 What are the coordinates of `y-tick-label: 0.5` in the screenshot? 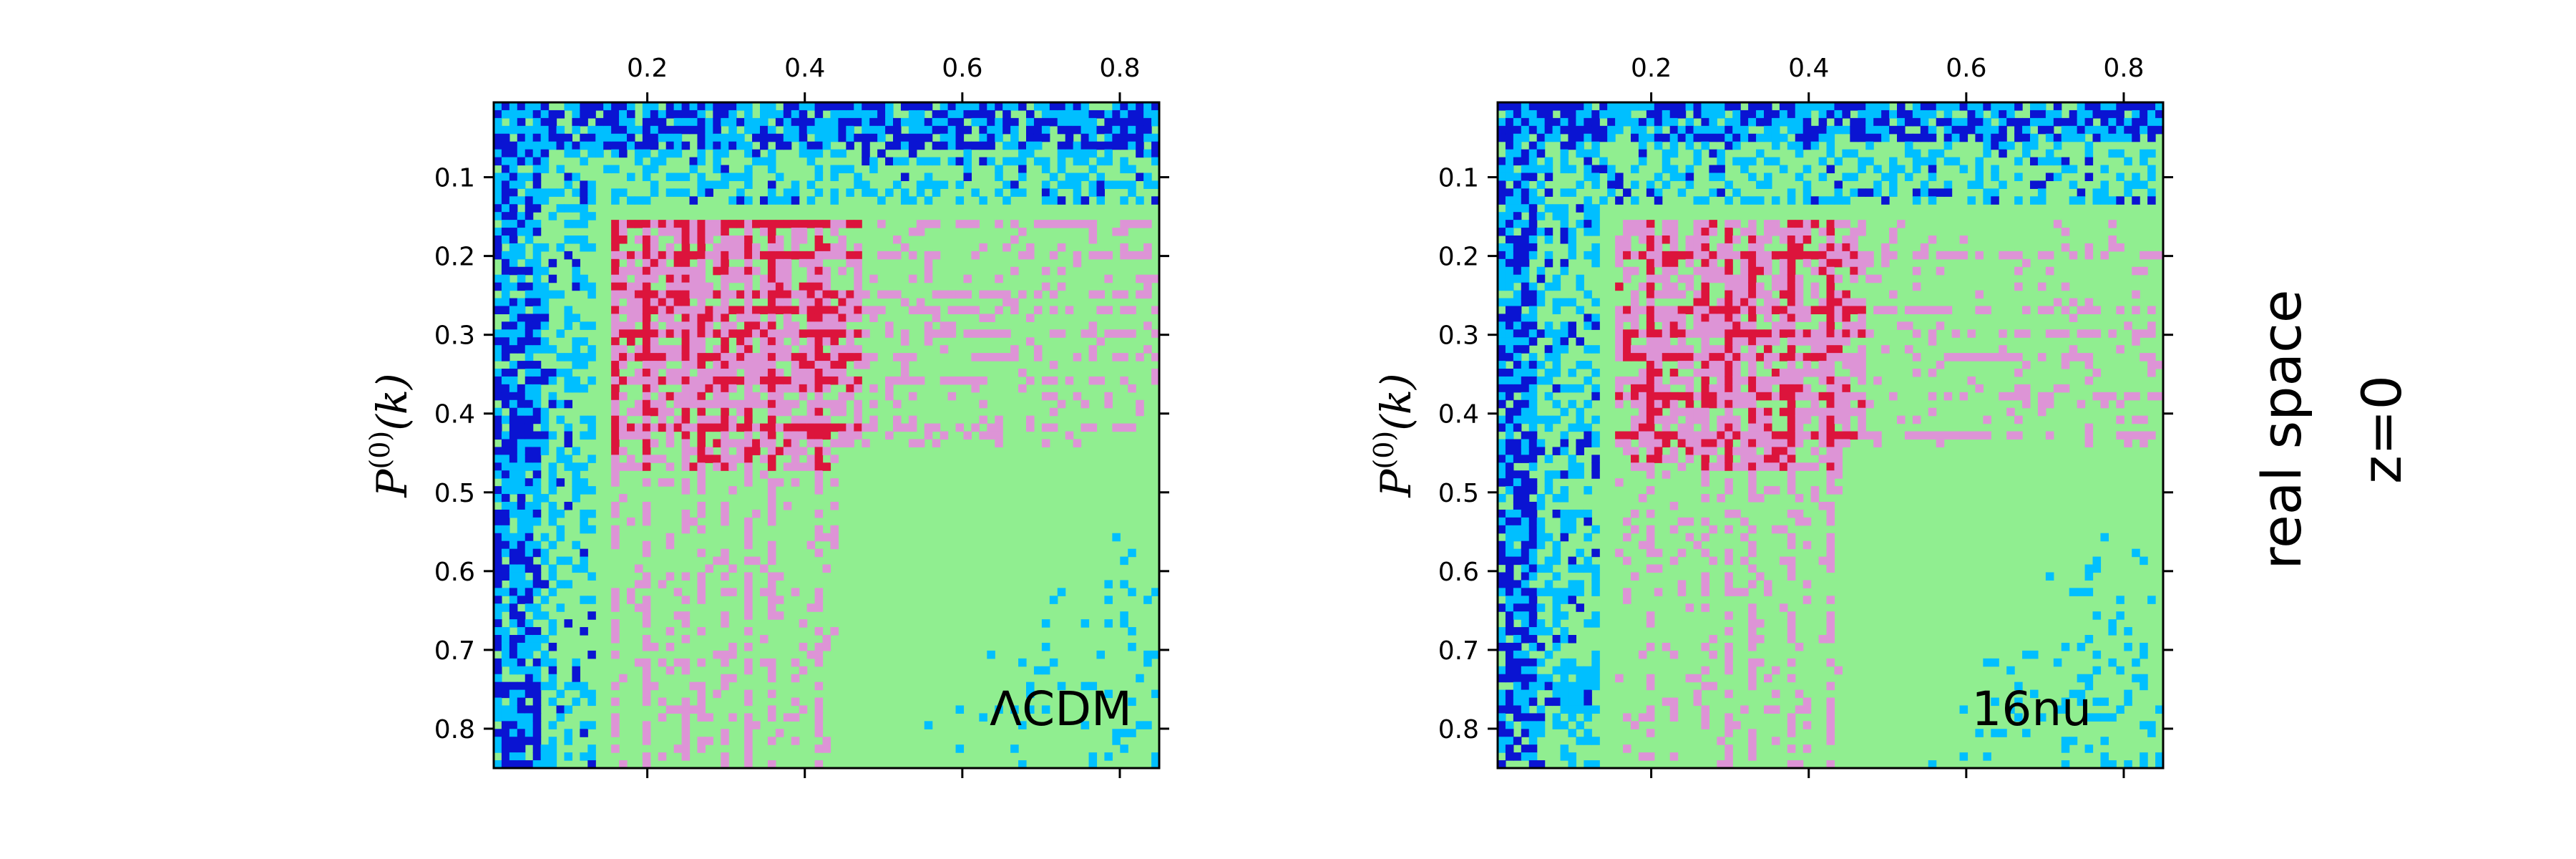 It's located at (454, 493).